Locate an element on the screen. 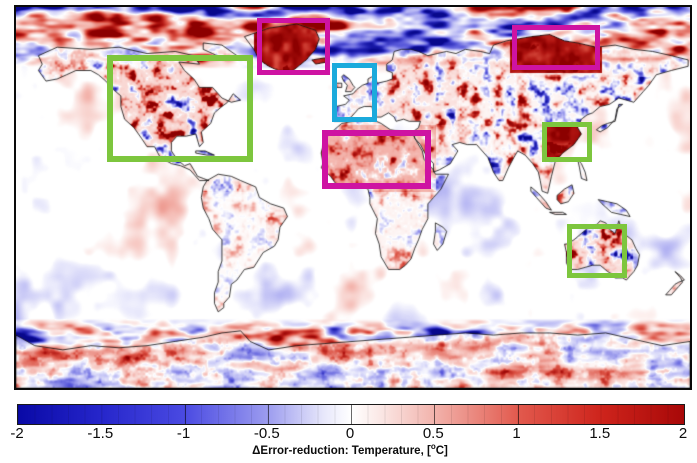 The width and height of the screenshot is (697, 463). annotation-box-north-america is located at coordinates (180, 108).